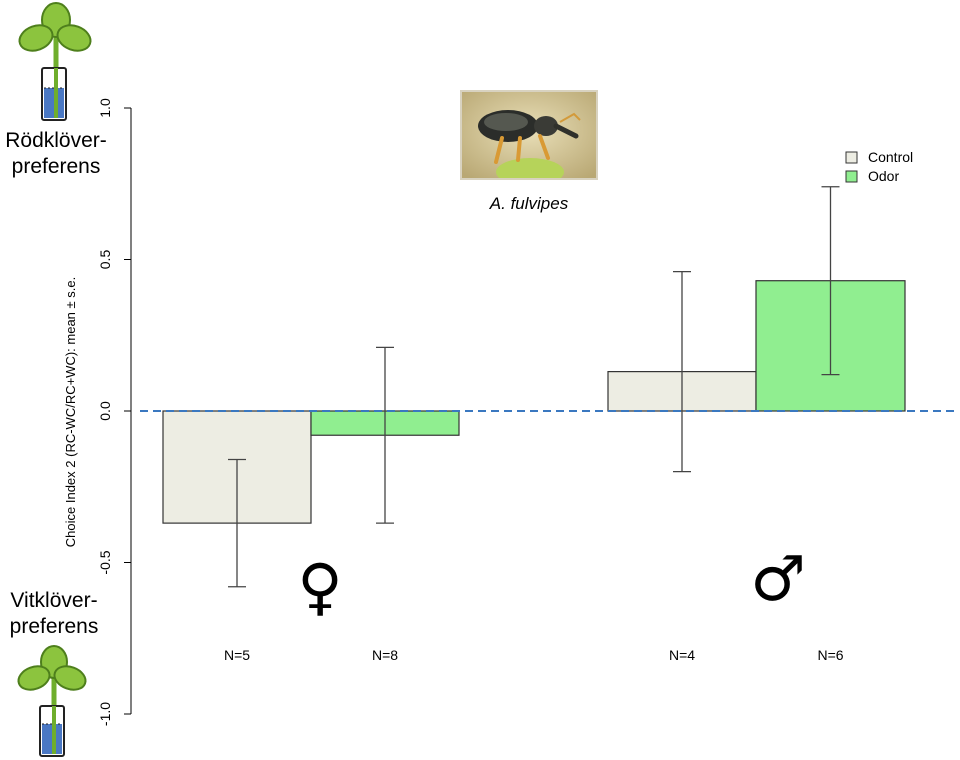  Describe the element at coordinates (851, 176) in the screenshot. I see `legend-swatch-odor` at that location.